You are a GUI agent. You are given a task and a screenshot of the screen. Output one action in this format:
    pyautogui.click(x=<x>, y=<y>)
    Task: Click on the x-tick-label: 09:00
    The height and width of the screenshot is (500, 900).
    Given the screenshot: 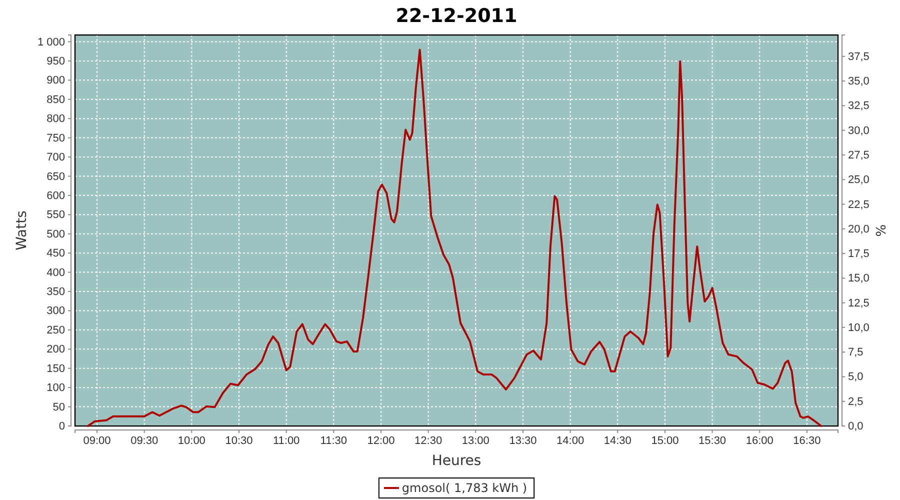 What is the action you would take?
    pyautogui.click(x=97, y=440)
    